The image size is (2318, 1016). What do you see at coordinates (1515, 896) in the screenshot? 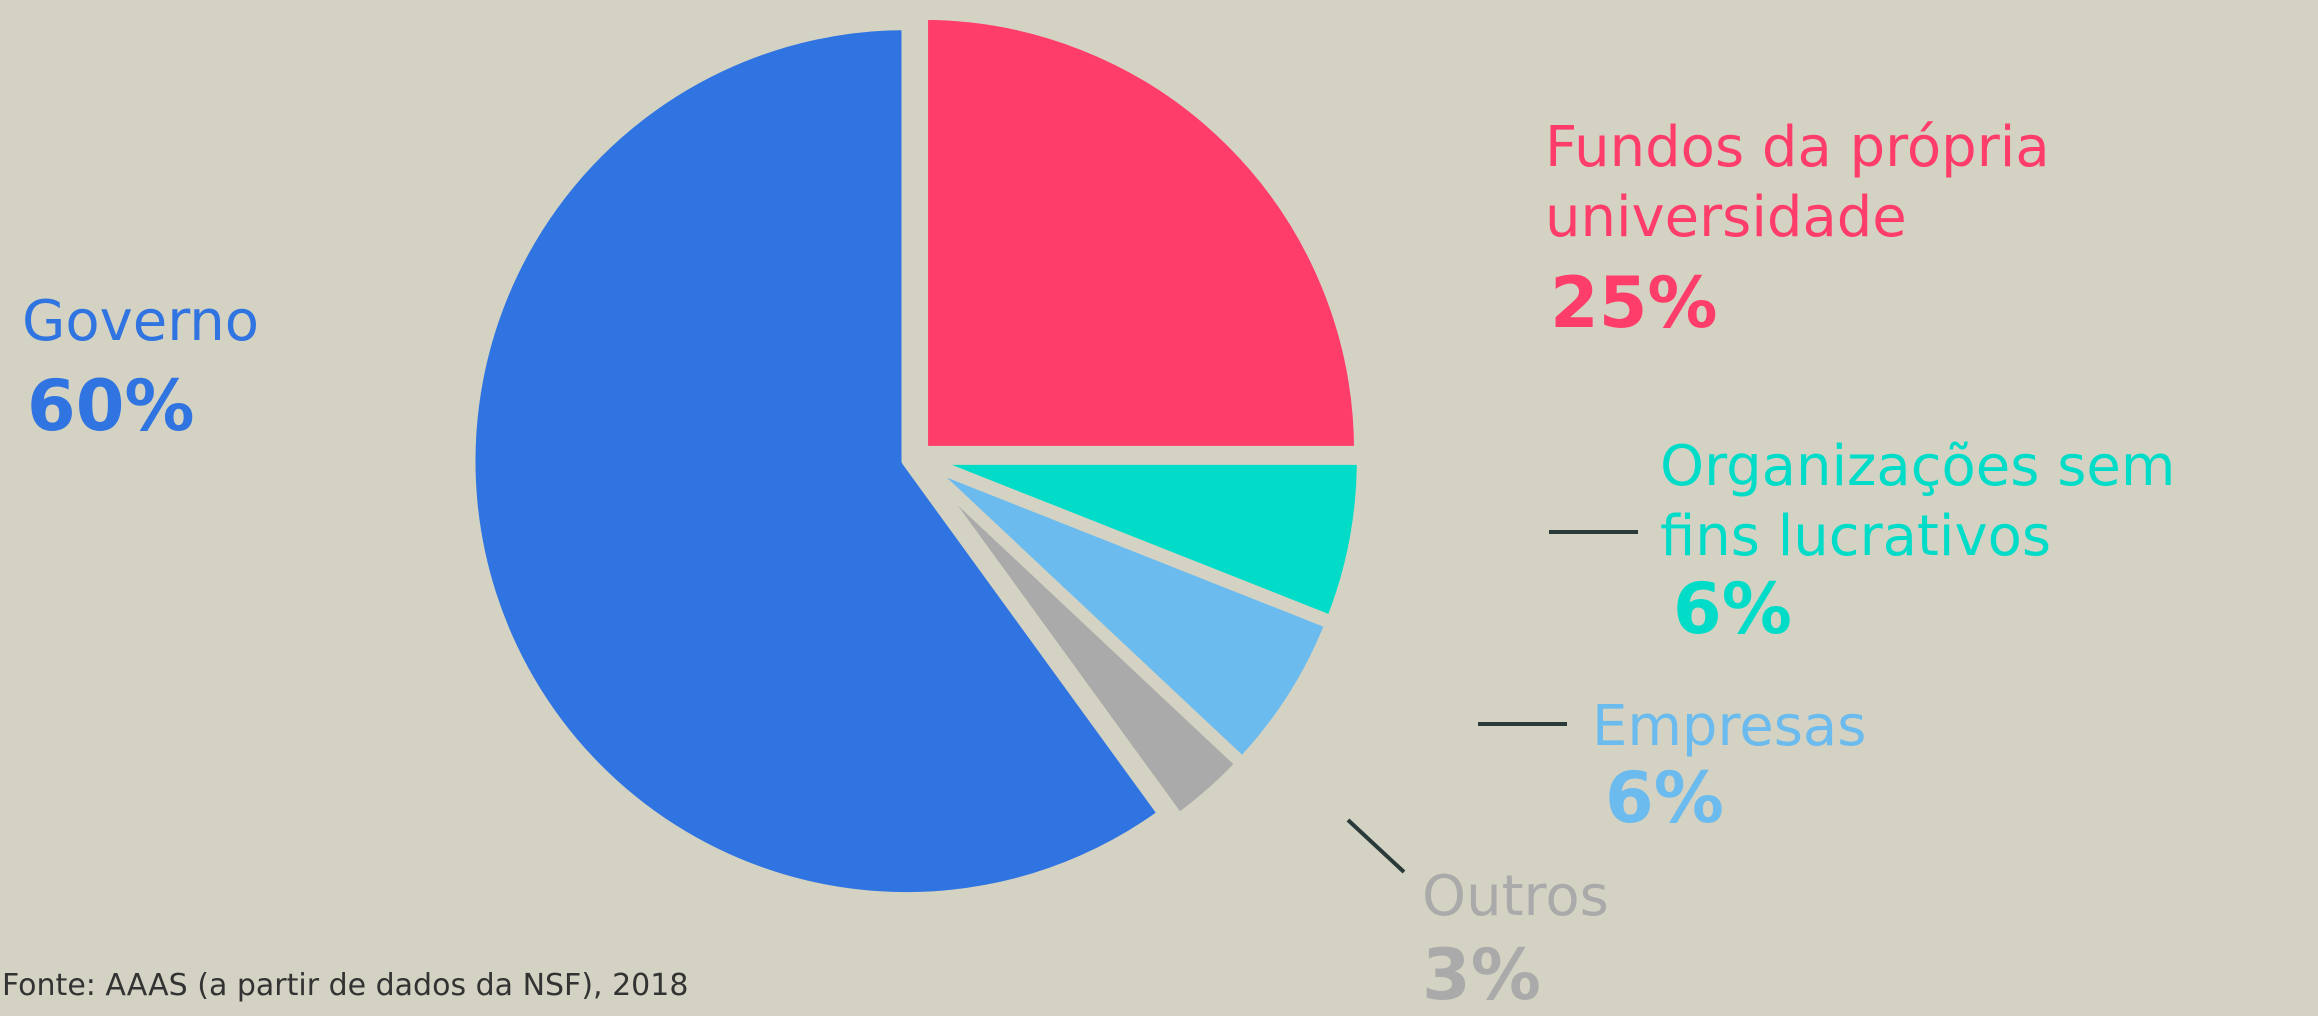
I see `slice-label: Outros` at bounding box center [1515, 896].